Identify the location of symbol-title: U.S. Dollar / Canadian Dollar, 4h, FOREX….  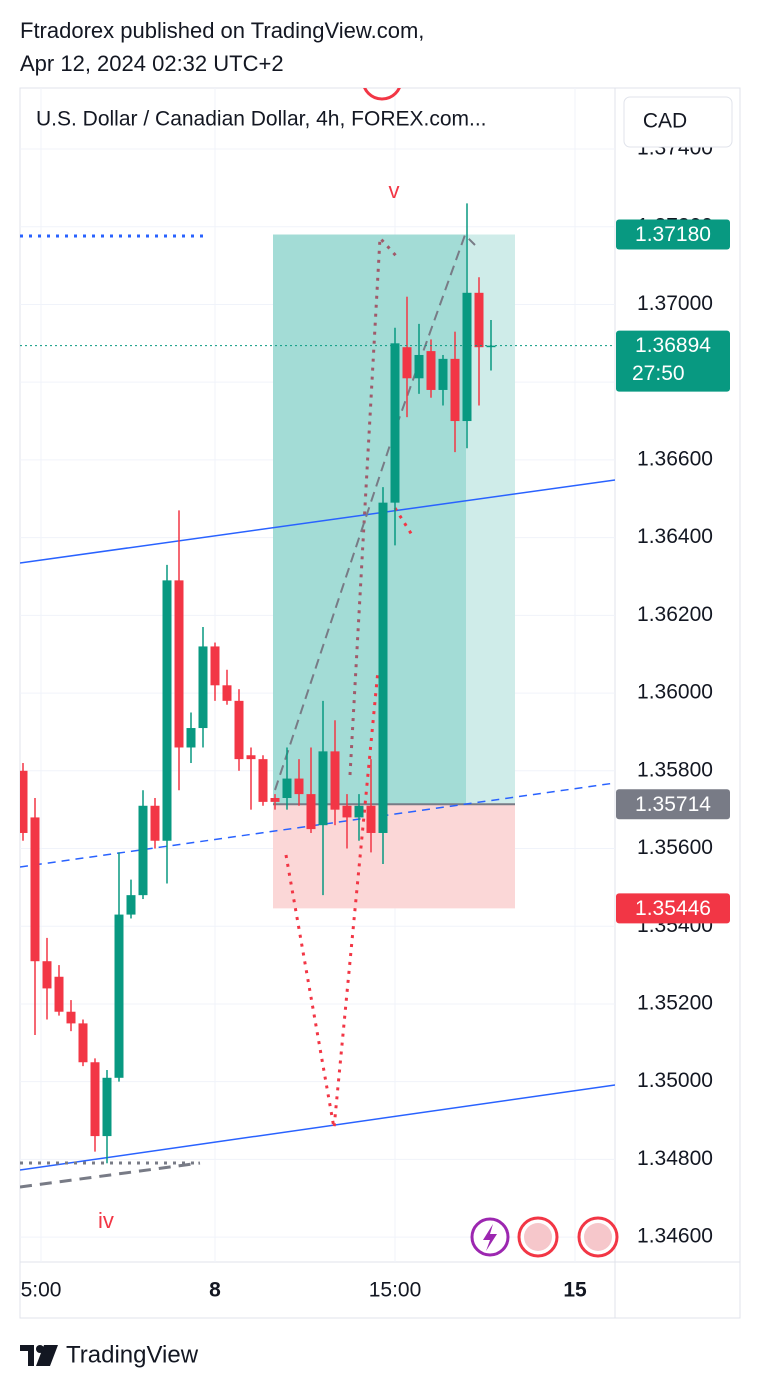
(261, 119).